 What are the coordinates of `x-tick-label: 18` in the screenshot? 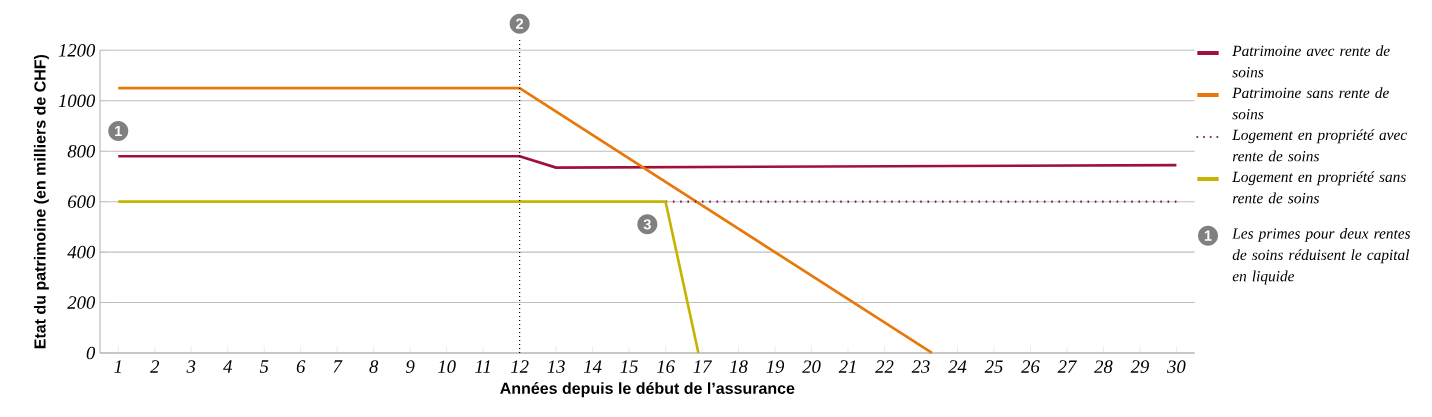 It's located at (738, 366).